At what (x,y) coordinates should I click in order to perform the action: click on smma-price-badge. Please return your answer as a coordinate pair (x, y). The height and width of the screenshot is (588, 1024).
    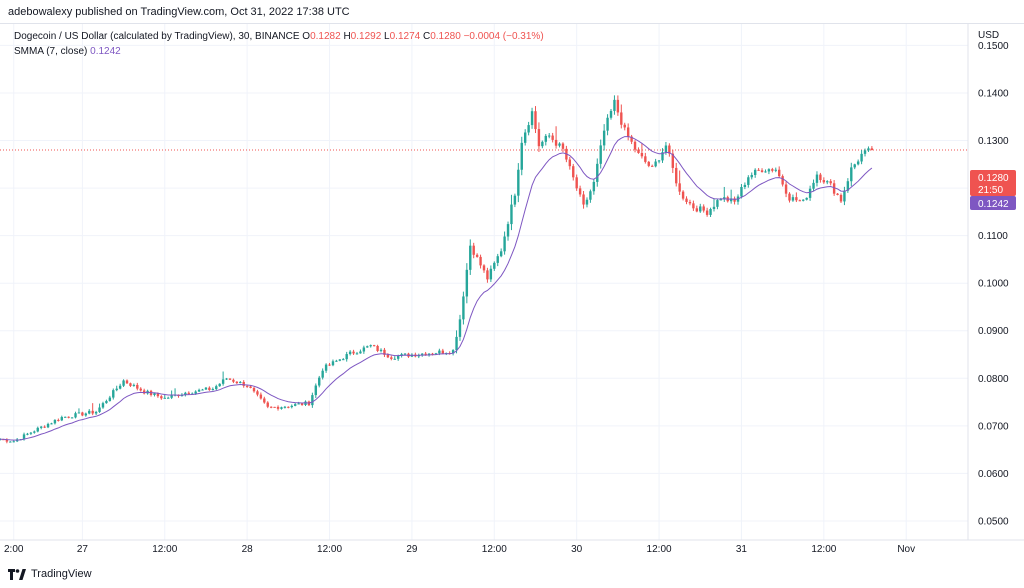
    Looking at the image, I should click on (993, 203).